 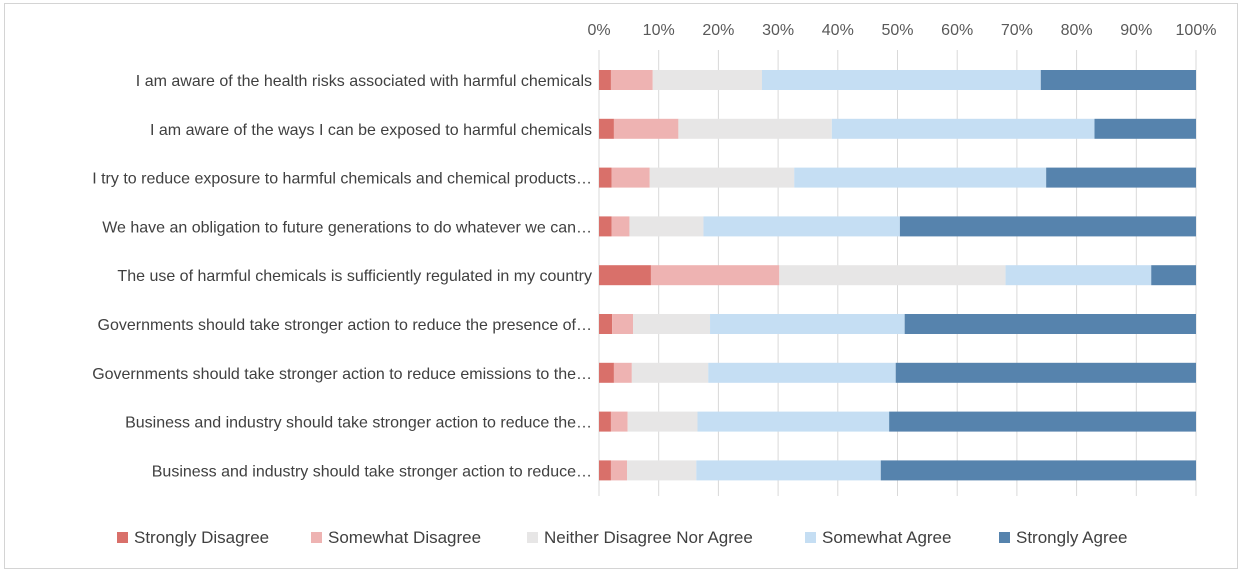 I want to click on legend-label: Somewhat Agree, so click(x=886, y=537).